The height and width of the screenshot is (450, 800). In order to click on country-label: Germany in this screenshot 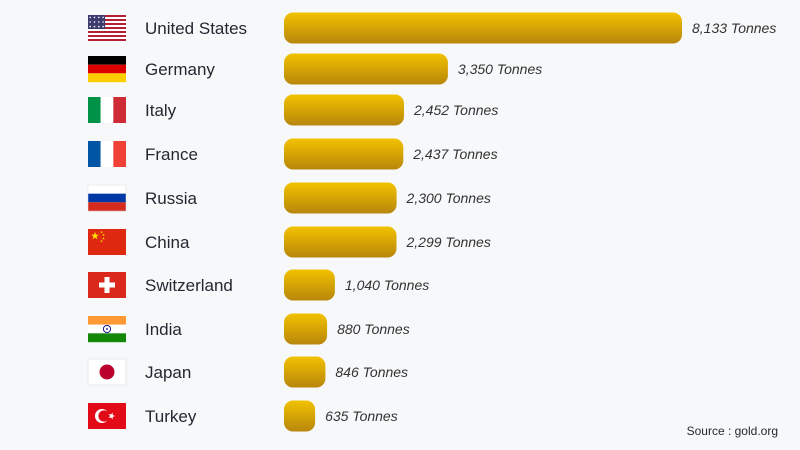, I will do `click(180, 69)`.